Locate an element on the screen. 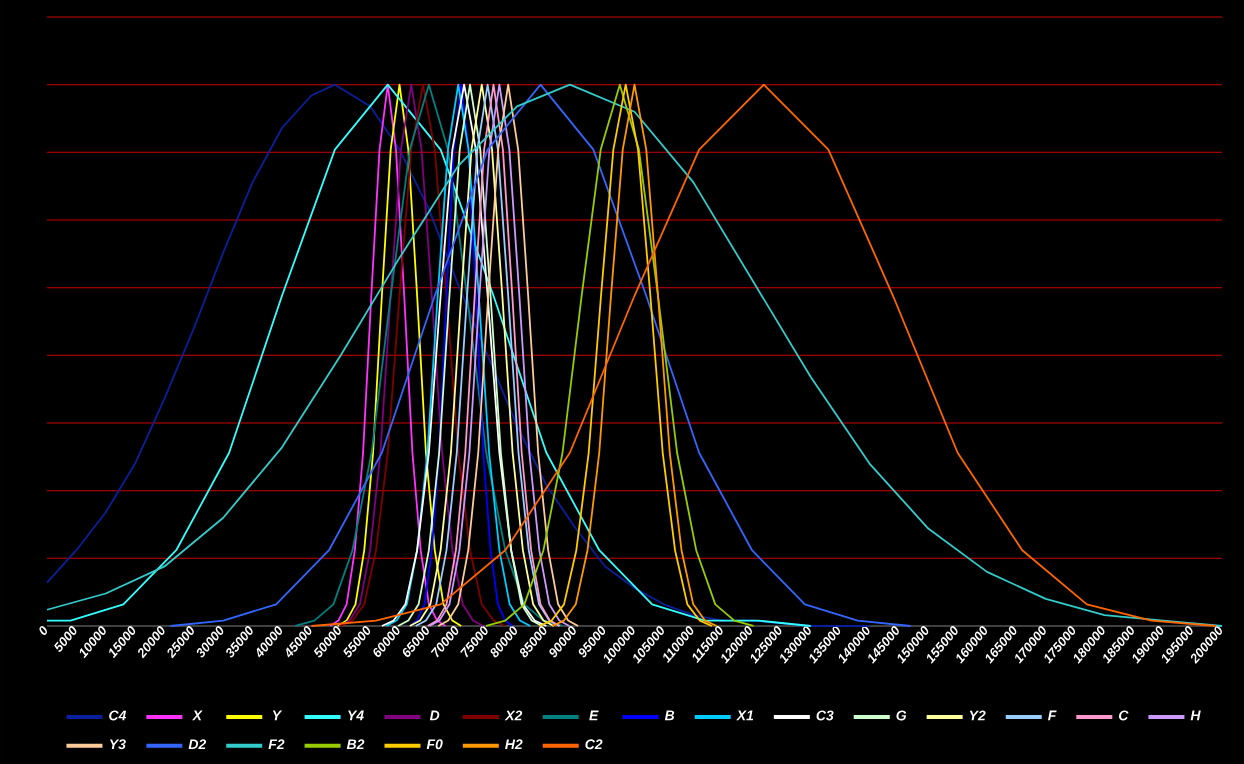  legend-label: X is located at coordinates (197, 715).